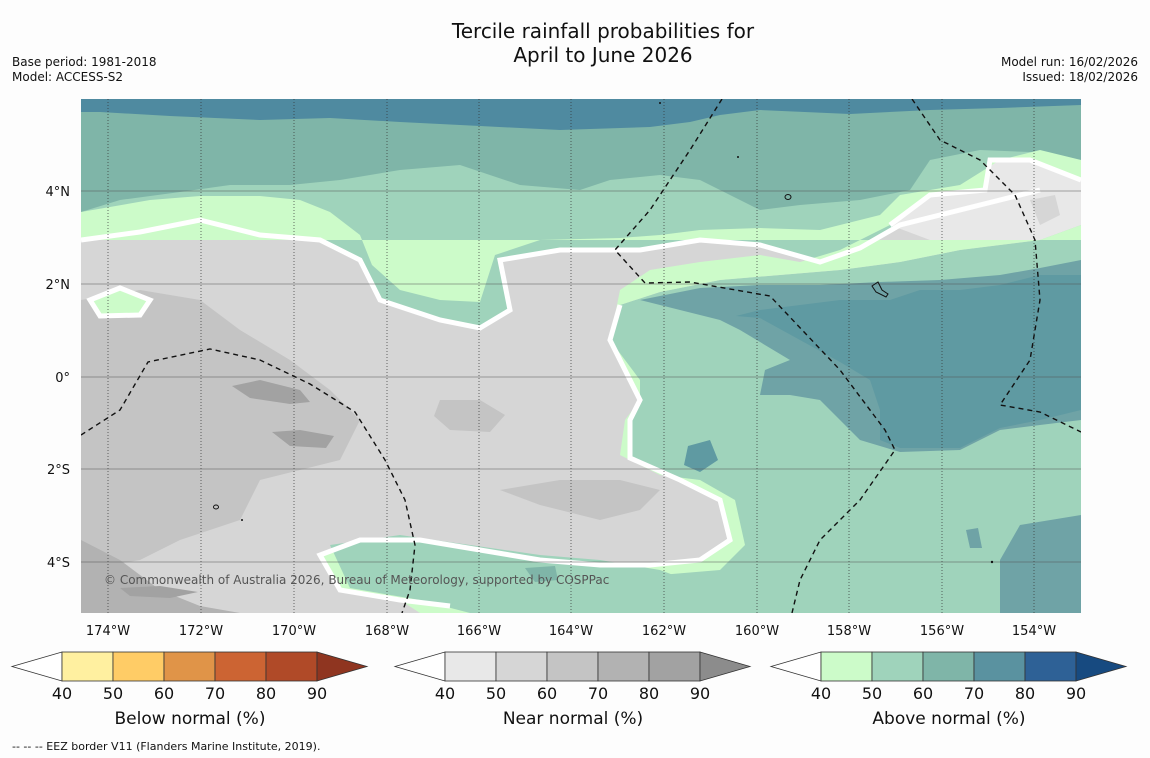 Image resolution: width=1150 pixels, height=758 pixels. I want to click on title-line-1: Tercile rainfall probabilities for, so click(603, 31).